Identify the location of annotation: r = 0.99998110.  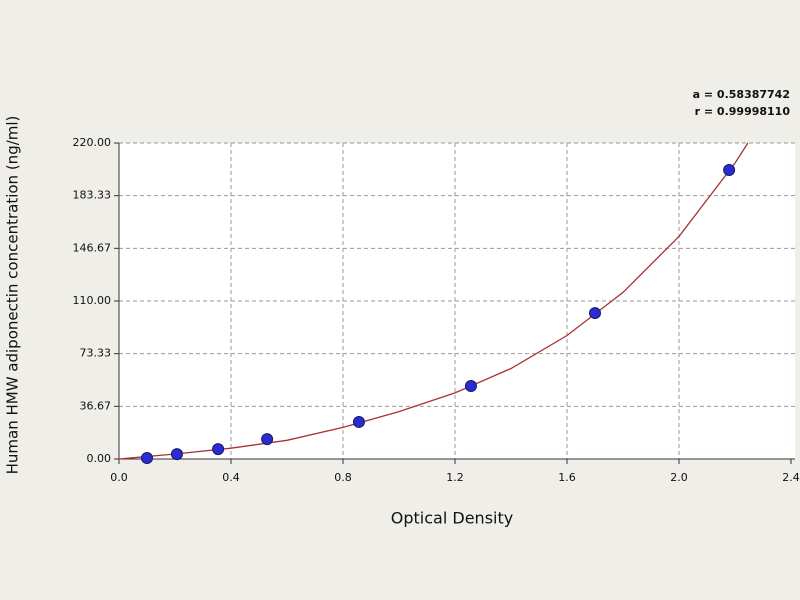
(743, 111).